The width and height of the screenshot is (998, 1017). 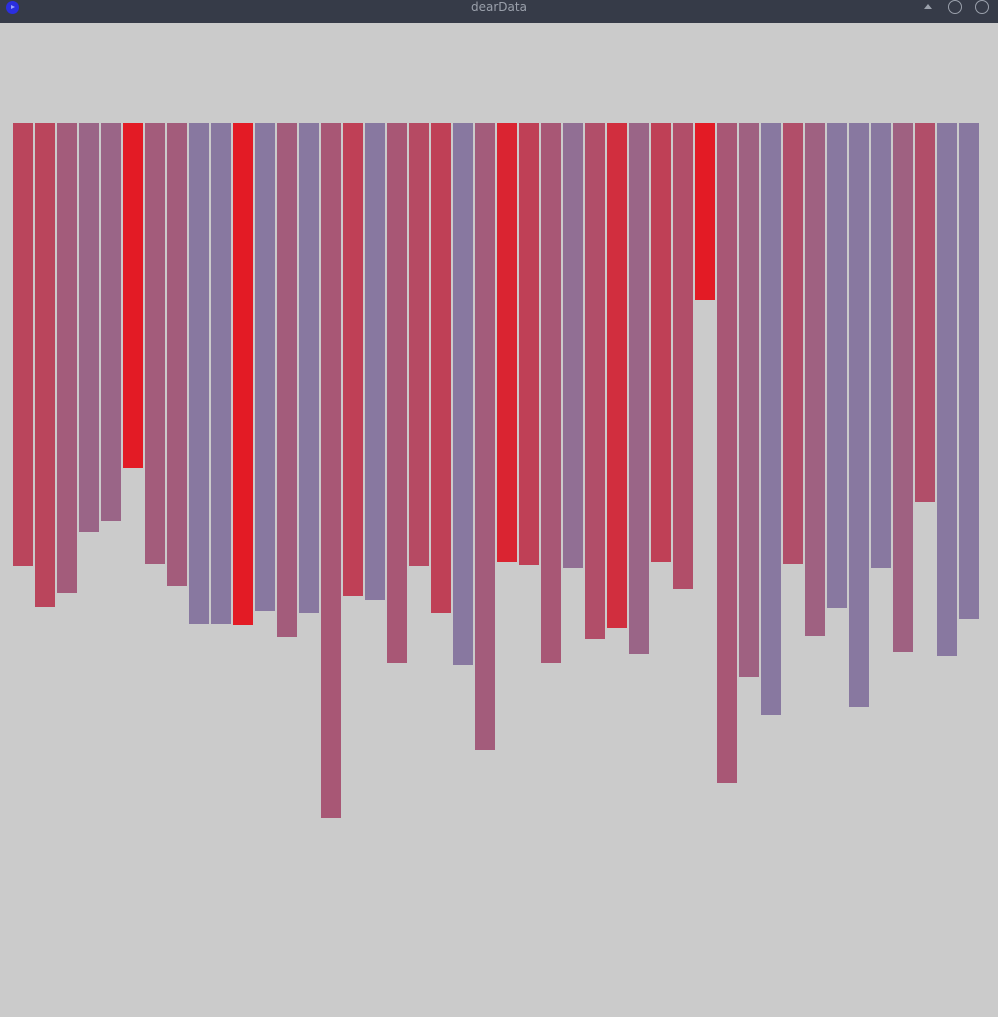 What do you see at coordinates (928, 7) in the screenshot?
I see `chevron-up-icon` at bounding box center [928, 7].